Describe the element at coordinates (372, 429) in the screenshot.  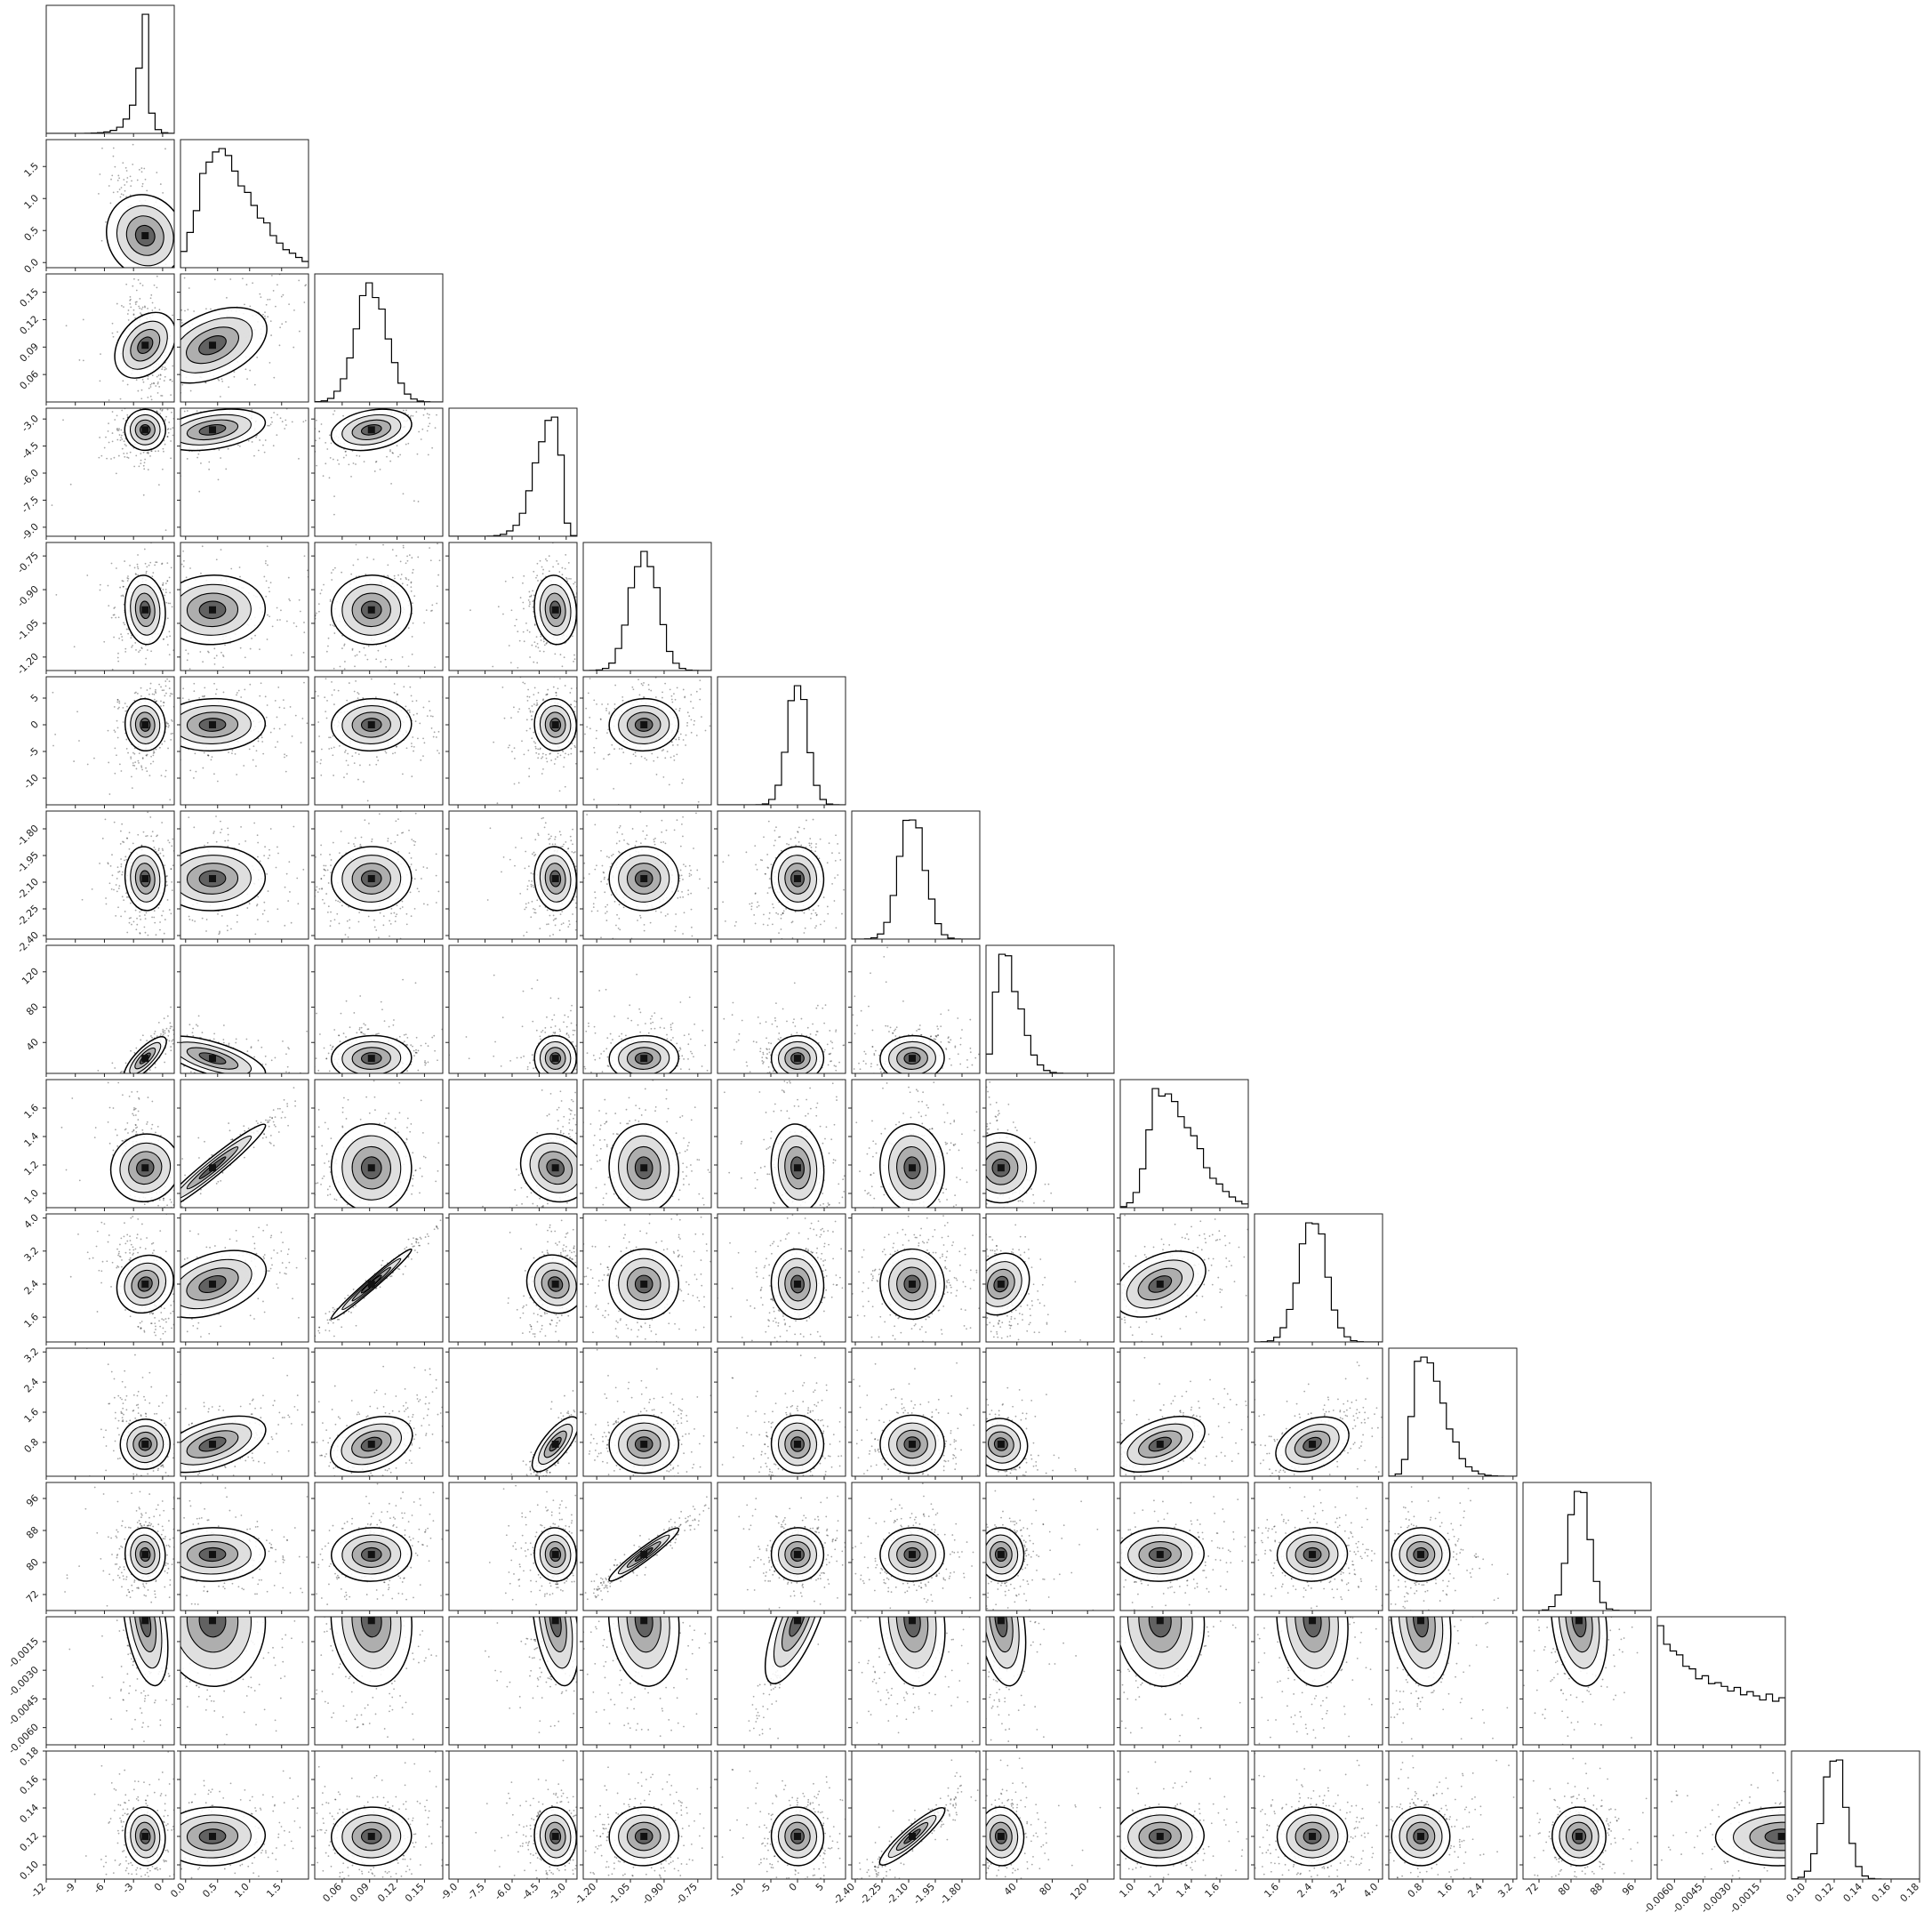
I see `density-peak` at that location.